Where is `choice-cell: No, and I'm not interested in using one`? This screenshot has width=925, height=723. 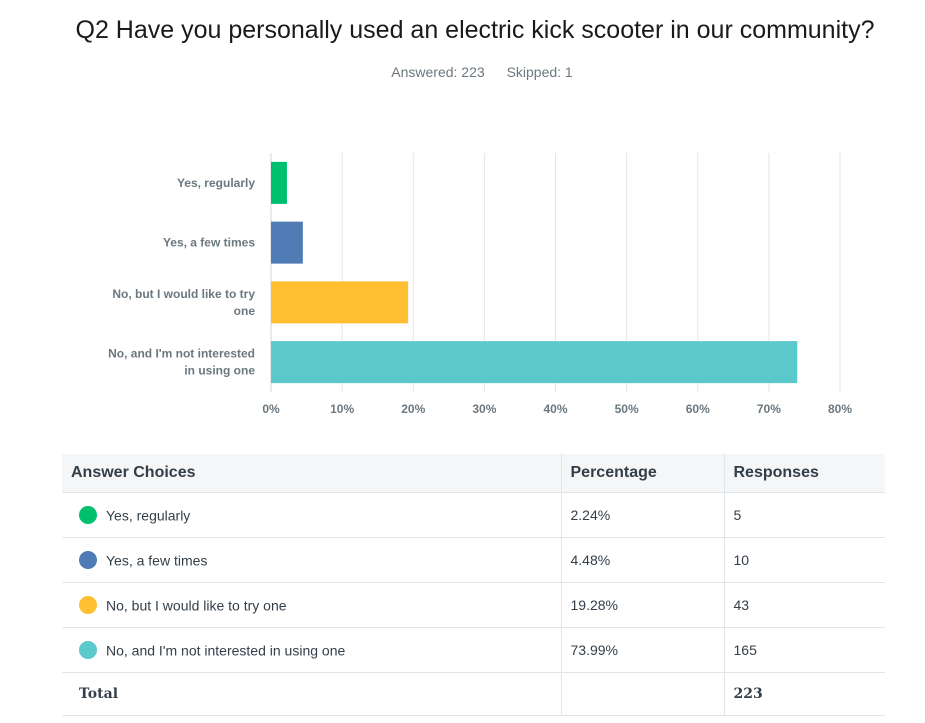
choice-cell: No, and I'm not interested in using one is located at coordinates (311, 650).